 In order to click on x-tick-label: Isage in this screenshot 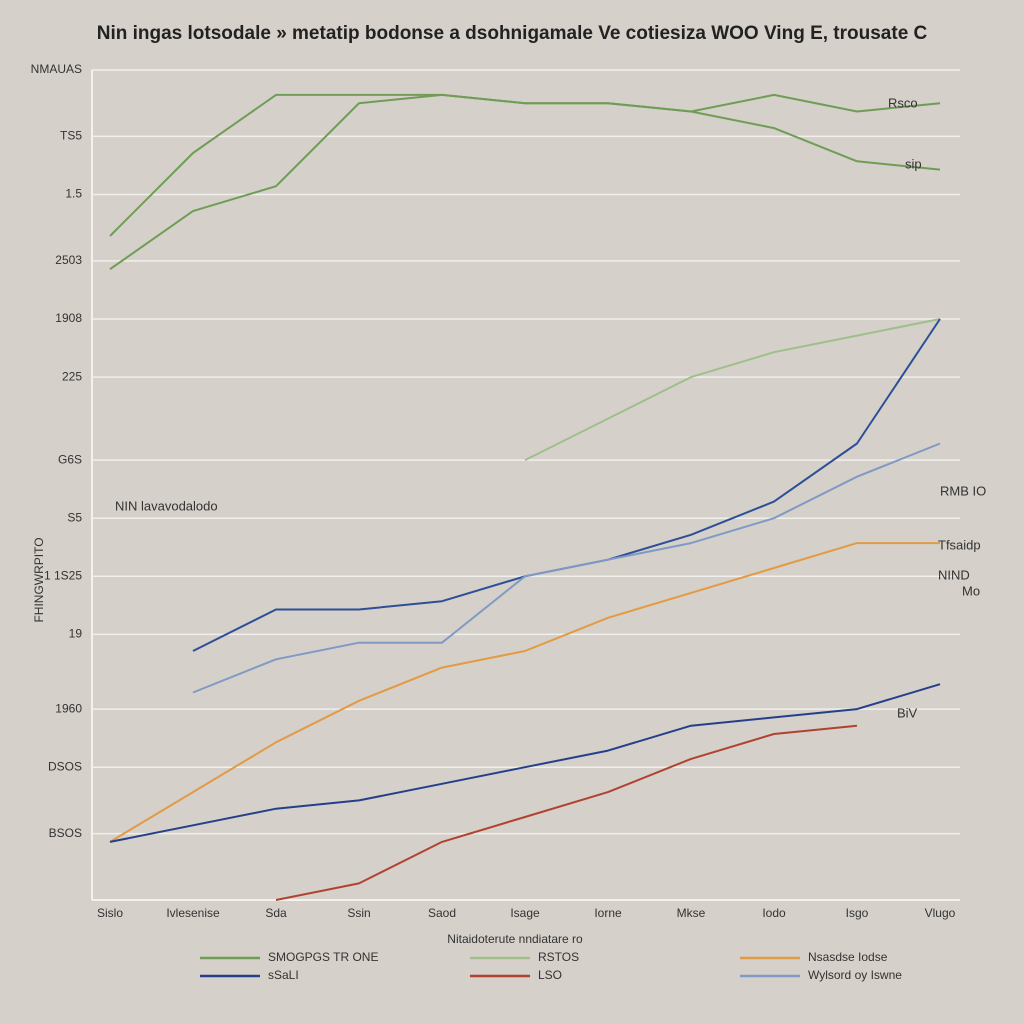, I will do `click(525, 913)`.